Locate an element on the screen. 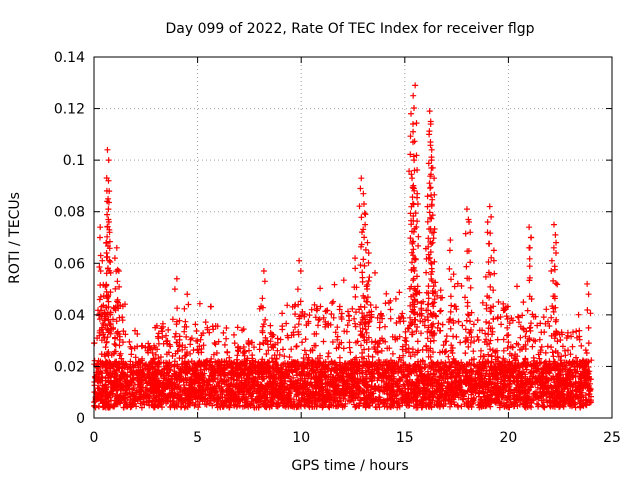 This screenshot has width=640, height=480. x-tick-label: 5 is located at coordinates (197, 438).